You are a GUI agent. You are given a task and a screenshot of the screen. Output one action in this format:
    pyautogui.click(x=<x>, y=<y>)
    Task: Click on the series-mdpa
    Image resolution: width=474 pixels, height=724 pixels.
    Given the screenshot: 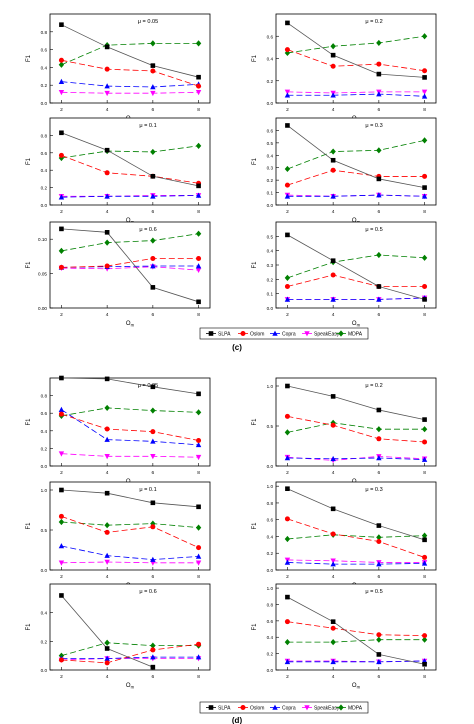 What is the action you would take?
    pyautogui.click(x=130, y=242)
    